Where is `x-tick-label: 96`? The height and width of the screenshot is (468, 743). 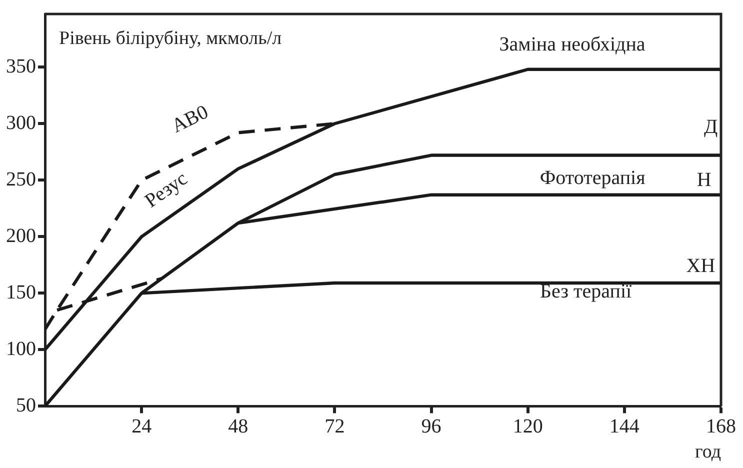 x-tick-label: 96 is located at coordinates (431, 426).